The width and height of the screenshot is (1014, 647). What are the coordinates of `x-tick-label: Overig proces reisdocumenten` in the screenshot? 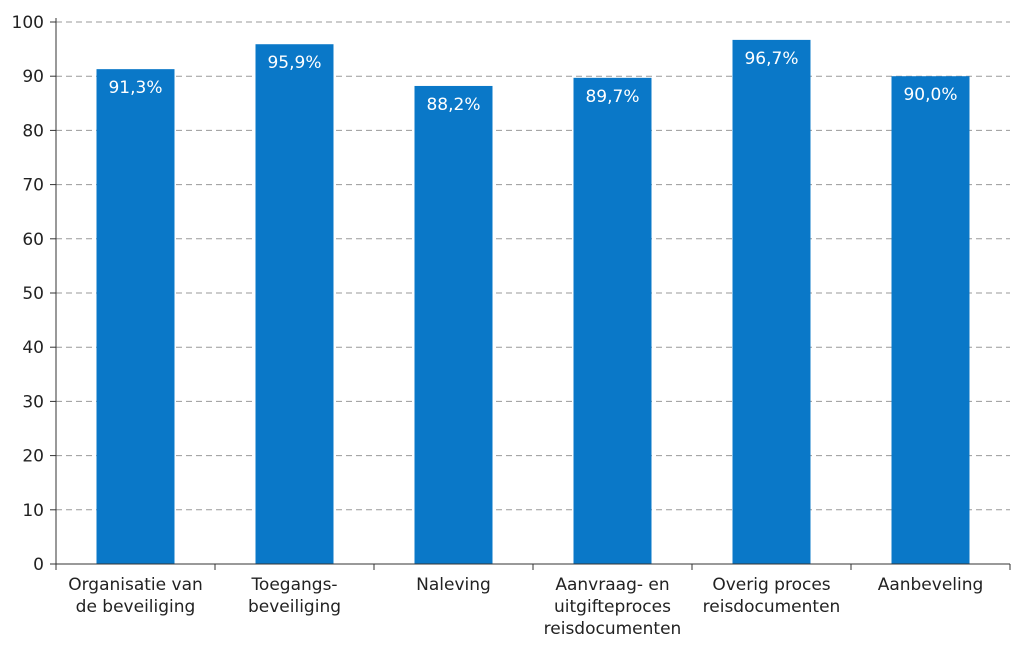 It's located at (772, 596).